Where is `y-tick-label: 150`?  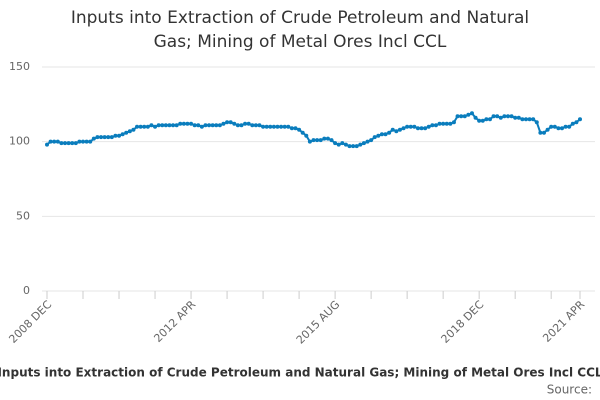 y-tick-label: 150 is located at coordinates (19, 66).